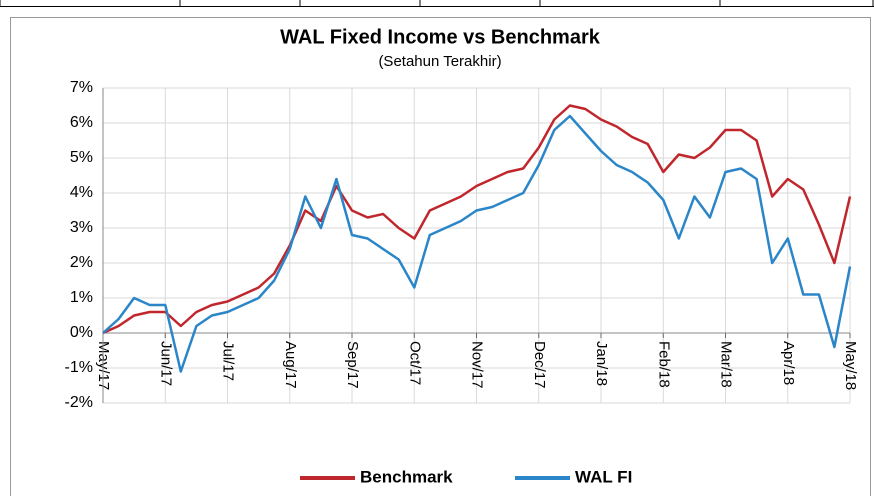  Describe the element at coordinates (440, 37) in the screenshot. I see `chart-title: WAL Fixed Income vs Benchmark` at that location.